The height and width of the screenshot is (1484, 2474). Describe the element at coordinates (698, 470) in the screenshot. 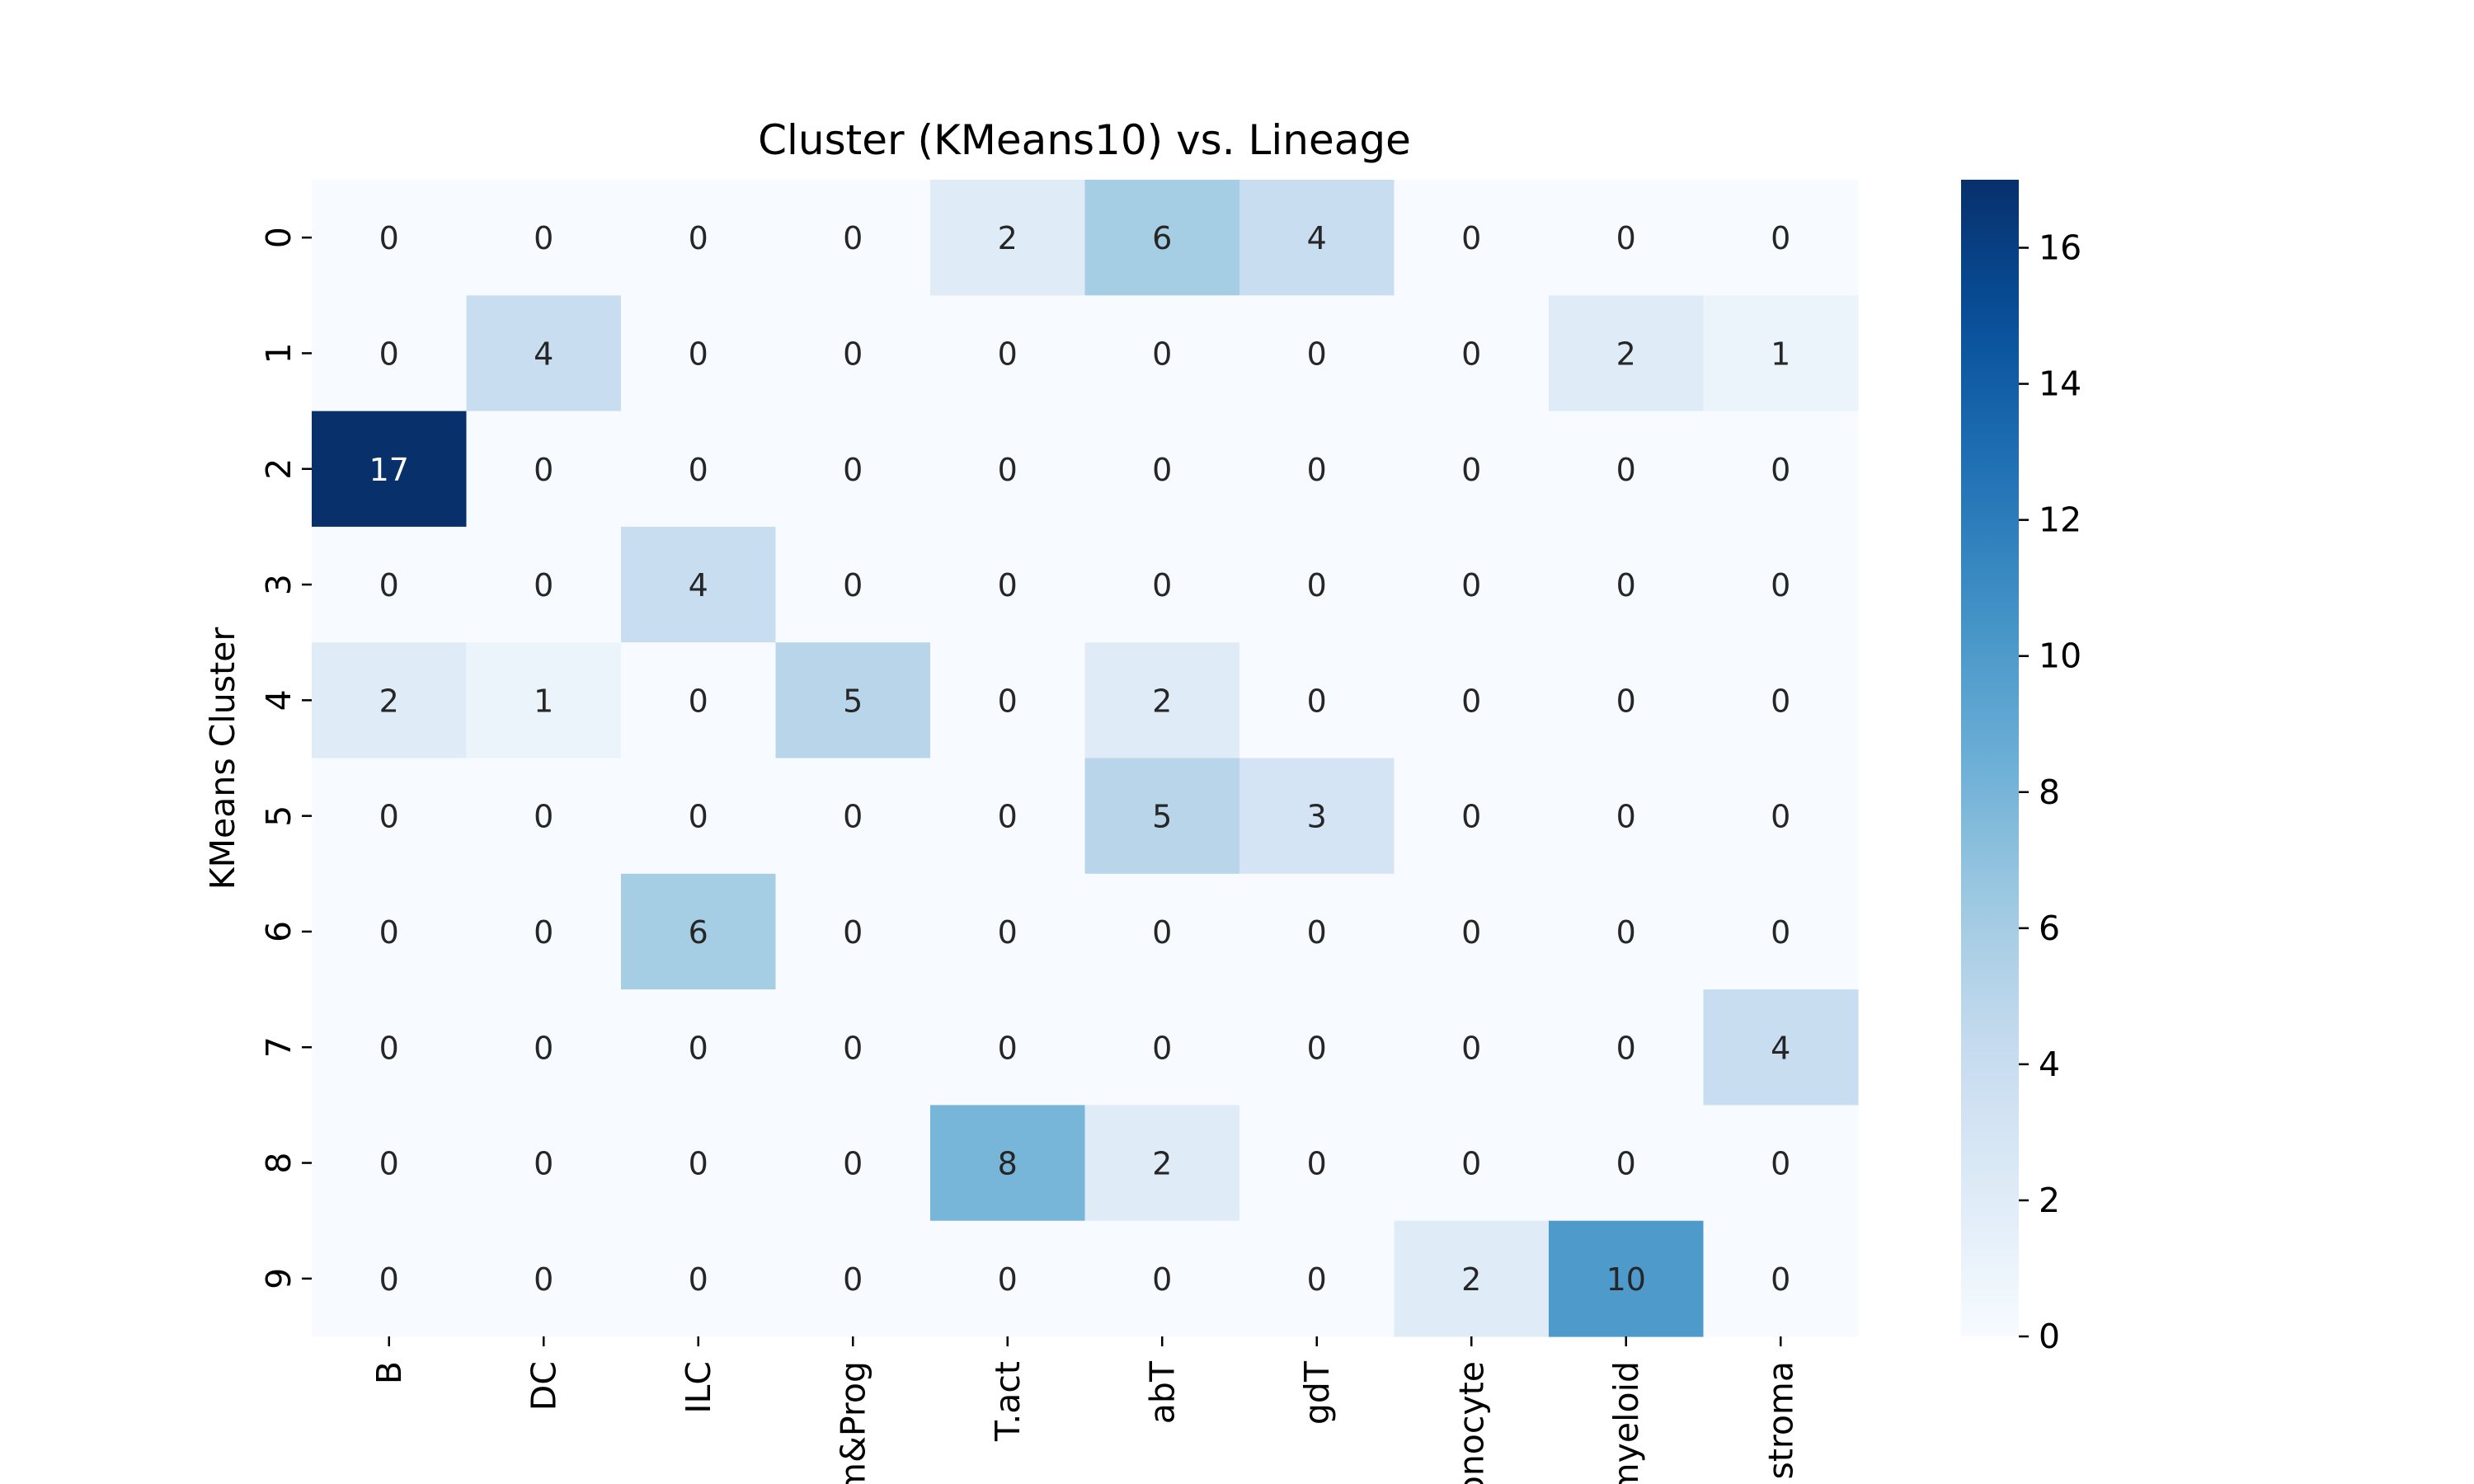

I see `cell-value-r2-c2: 0` at that location.